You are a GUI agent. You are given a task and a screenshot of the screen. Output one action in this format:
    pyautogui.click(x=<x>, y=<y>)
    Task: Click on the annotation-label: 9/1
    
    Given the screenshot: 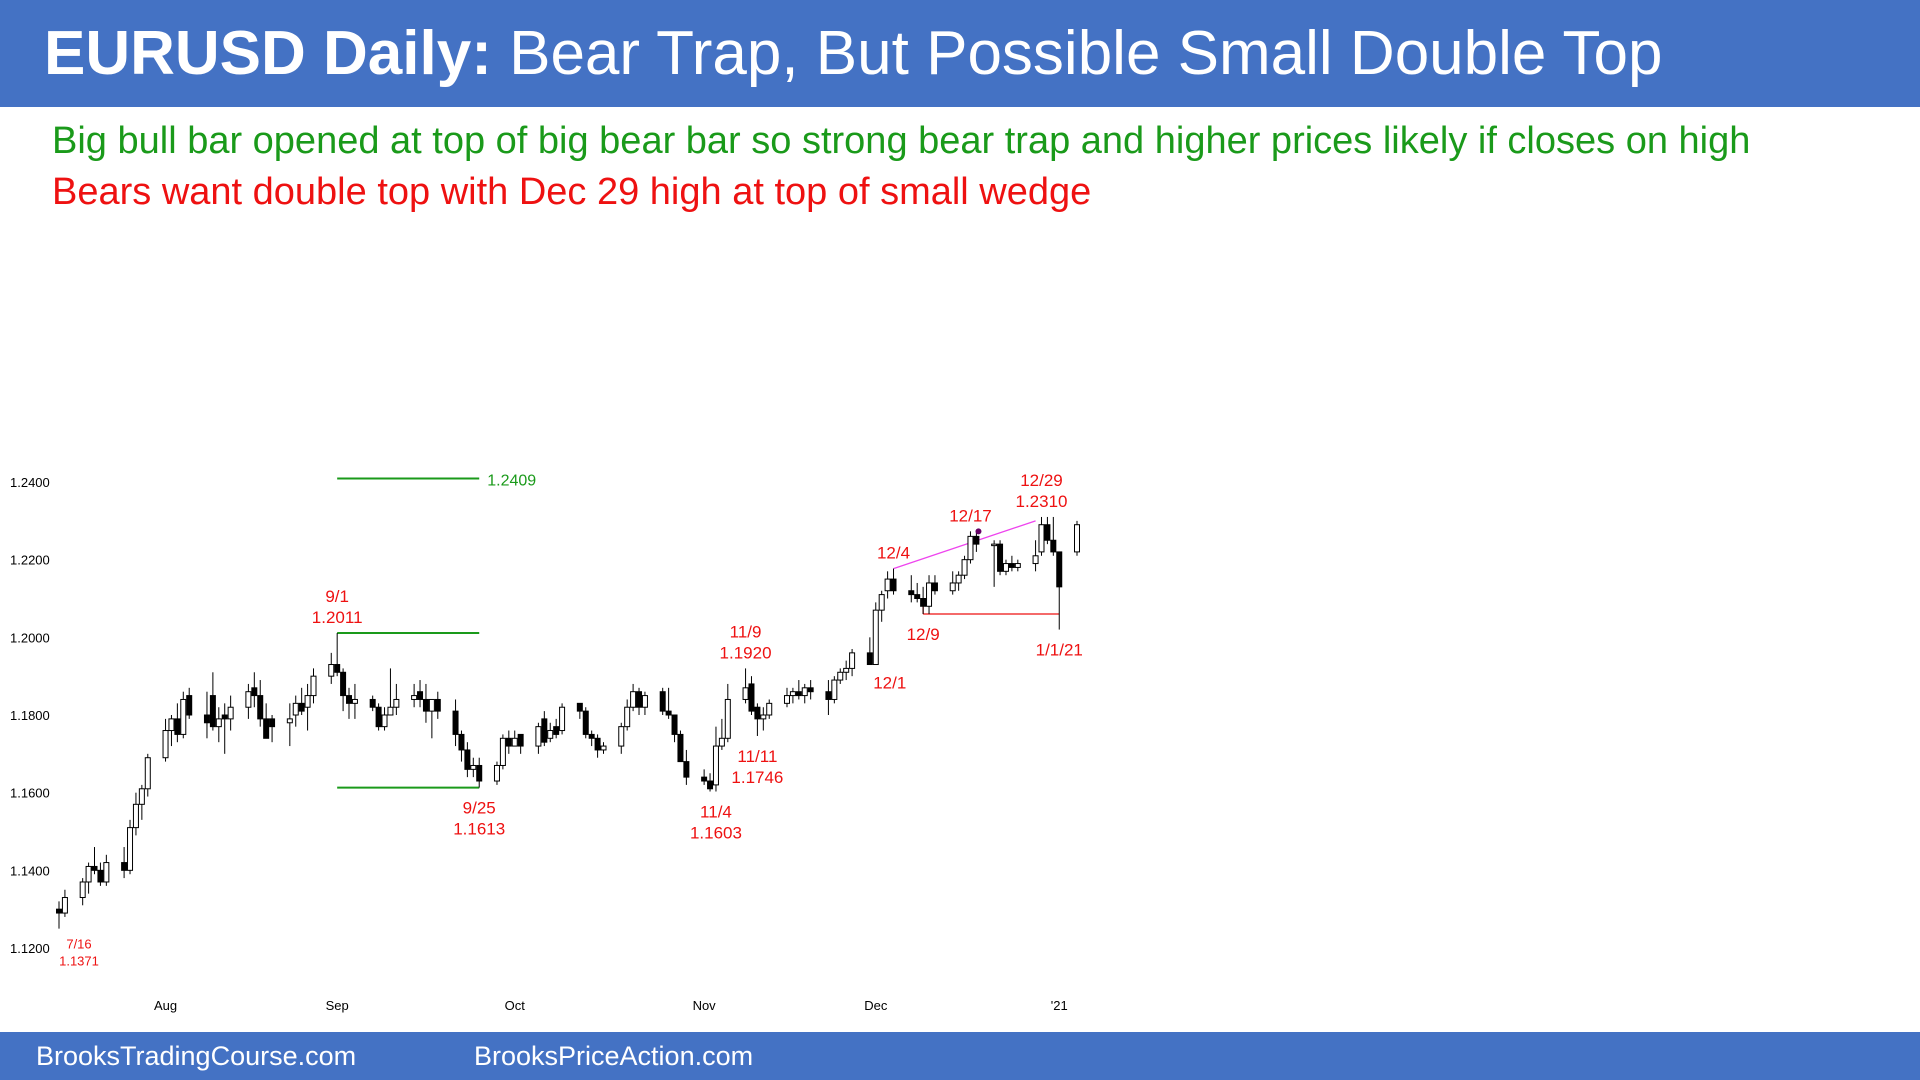 What is the action you would take?
    pyautogui.click(x=337, y=596)
    